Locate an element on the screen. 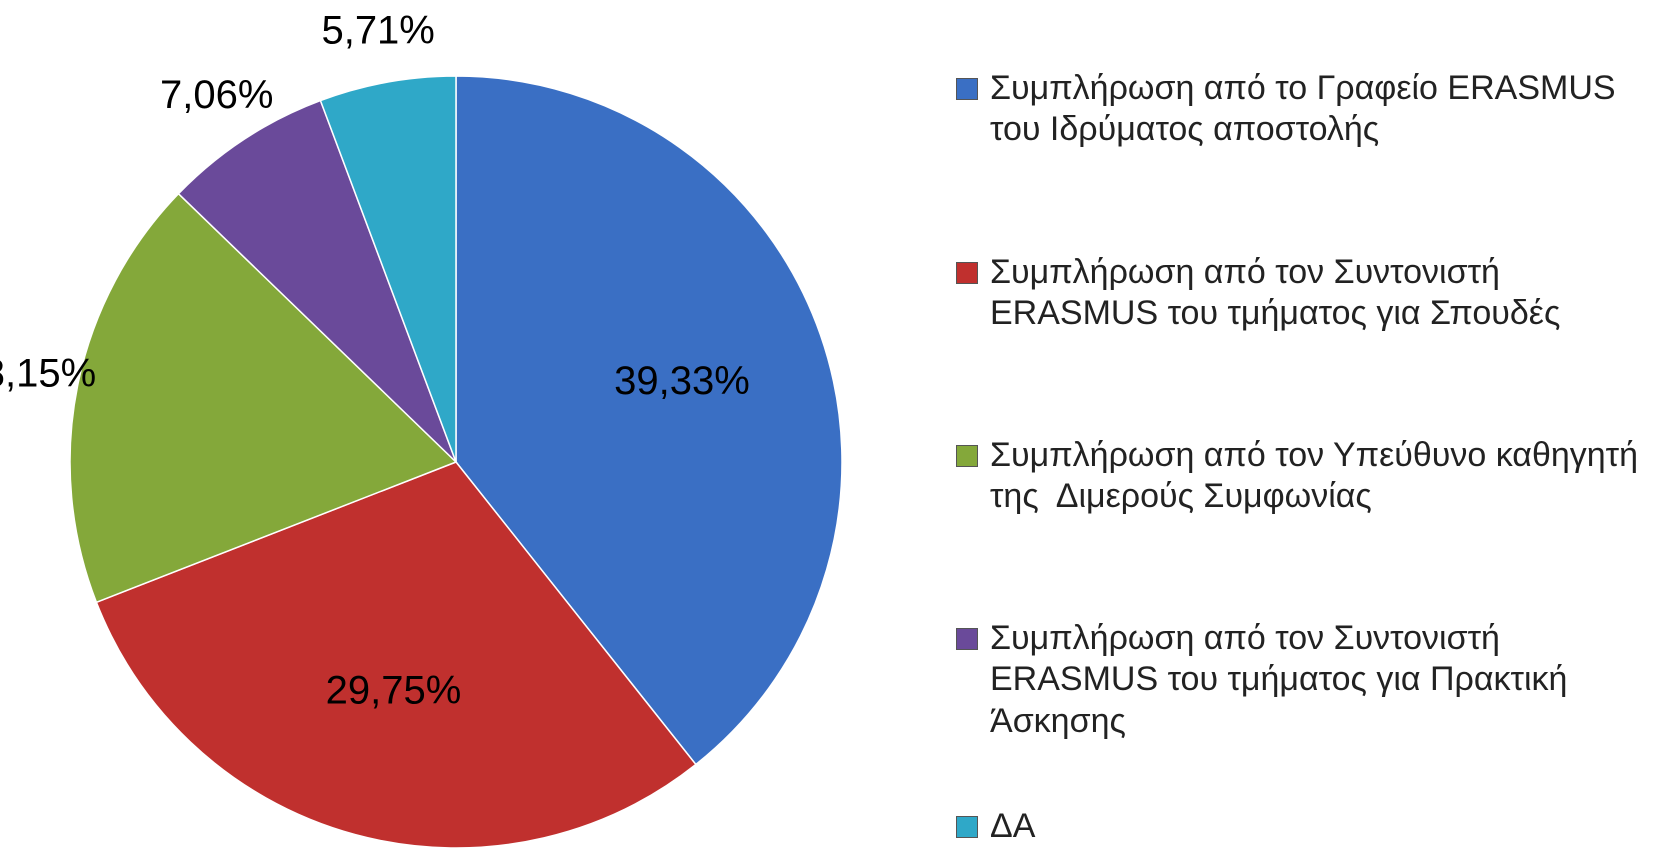 This screenshot has width=1654, height=856. legend-item: ΔΑ is located at coordinates (1300, 826).